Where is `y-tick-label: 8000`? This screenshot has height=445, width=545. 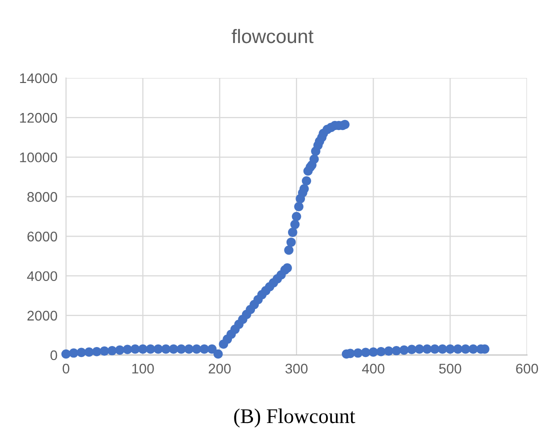
y-tick-label: 8000 is located at coordinates (42, 197).